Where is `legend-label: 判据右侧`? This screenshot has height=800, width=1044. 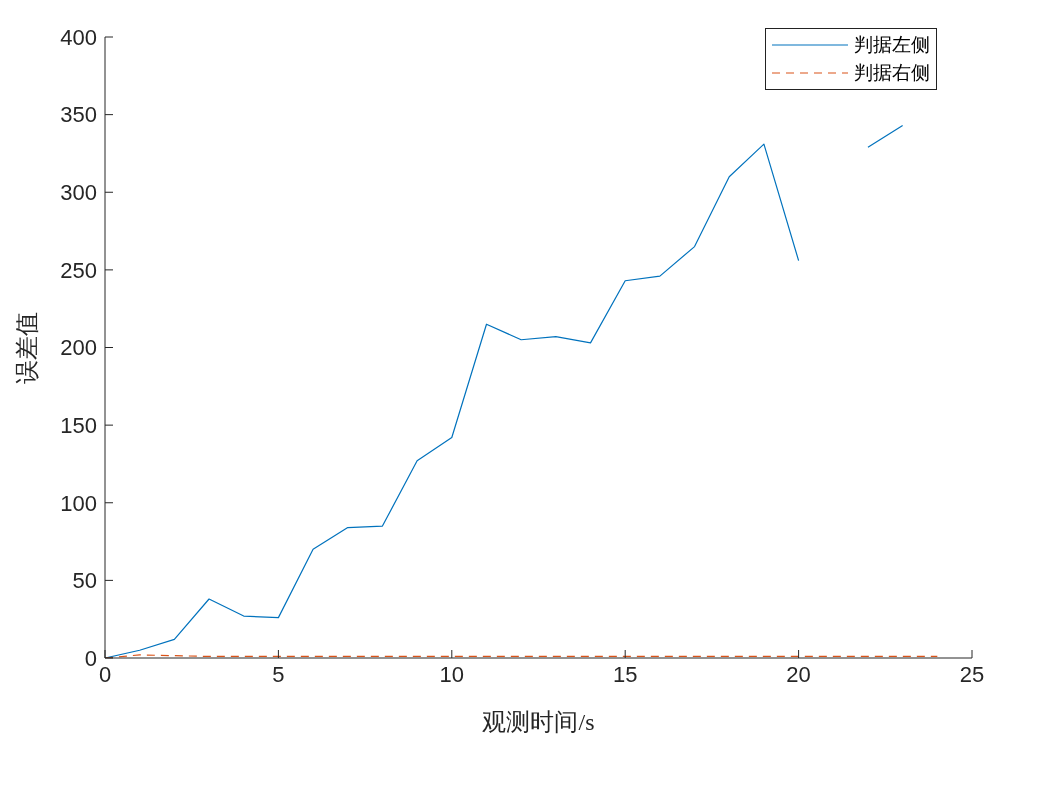 legend-label: 判据右侧 is located at coordinates (892, 73).